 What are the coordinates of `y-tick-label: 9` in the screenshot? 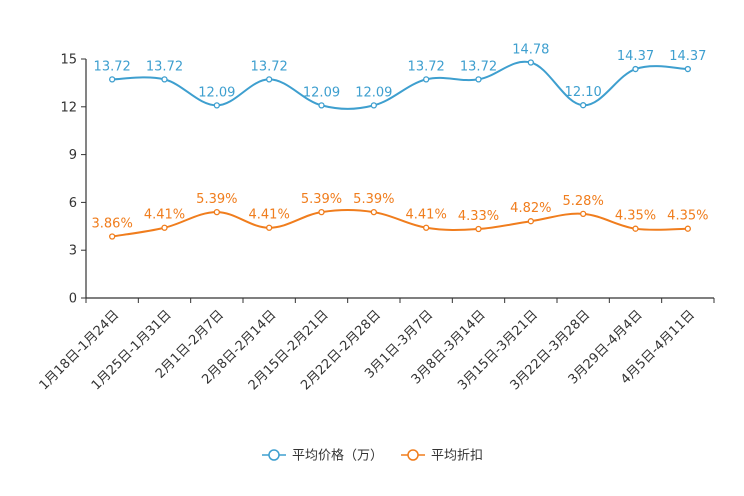 It's located at (73, 155).